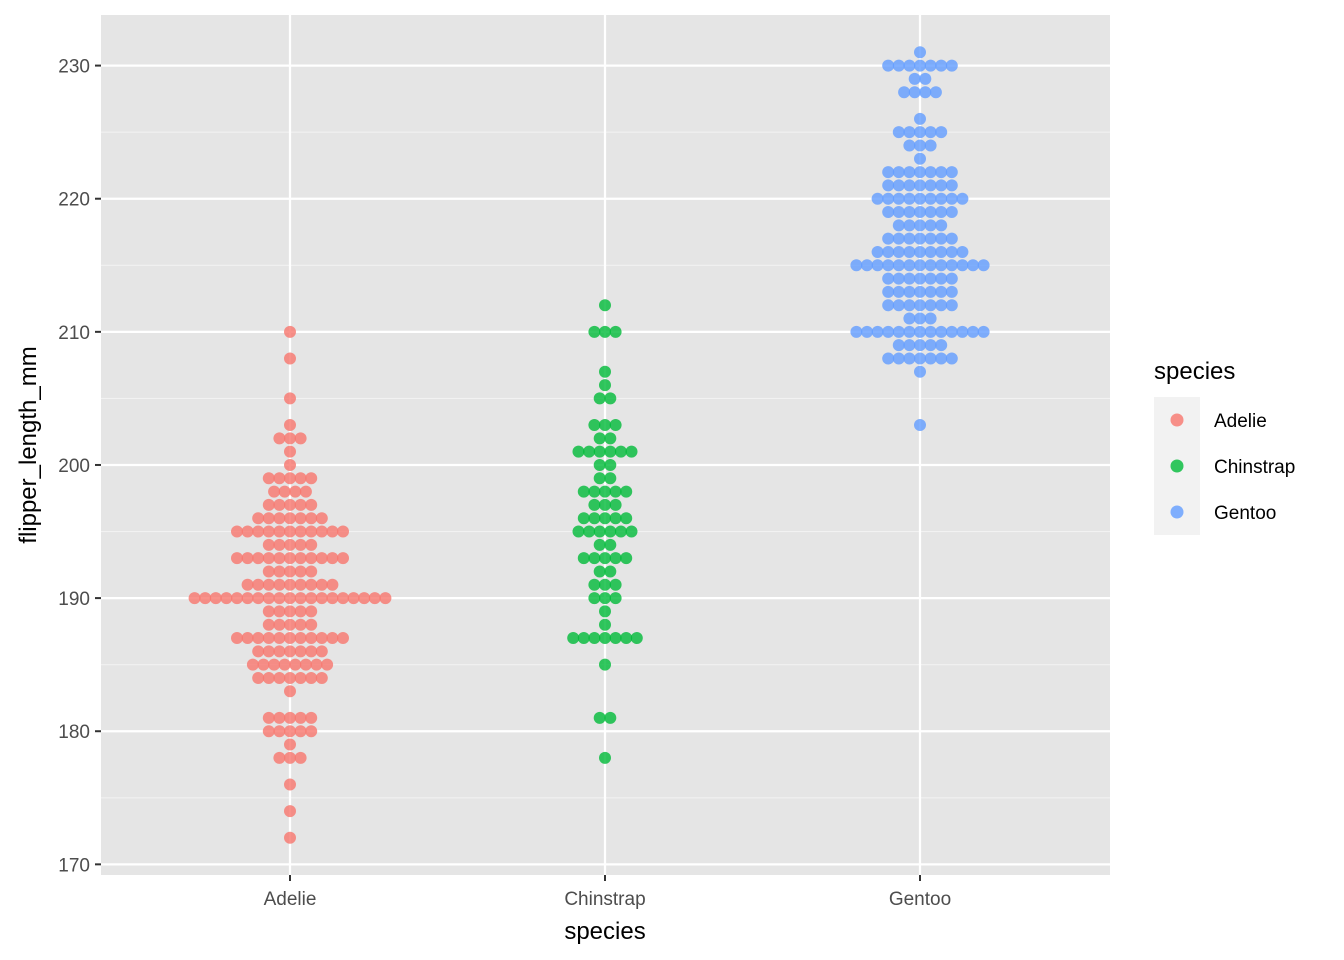 Image resolution: width=1344 pixels, height=960 pixels. Describe the element at coordinates (74, 67) in the screenshot. I see `y-tick-label: 230` at that location.